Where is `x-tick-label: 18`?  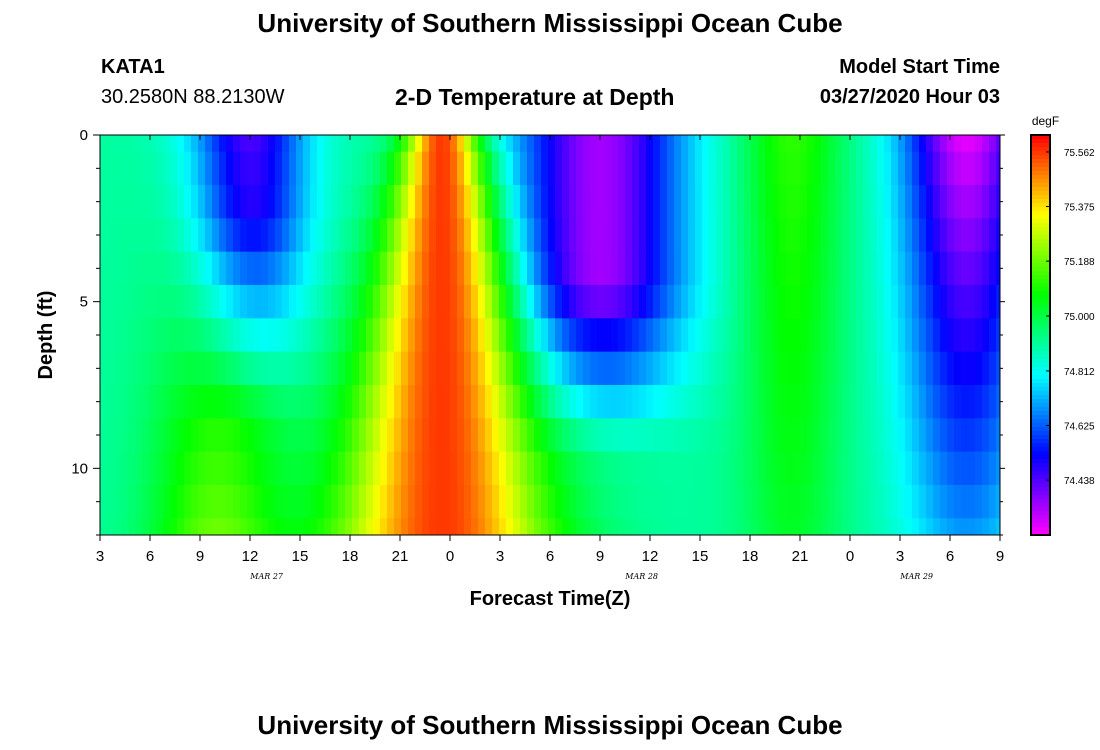 x-tick-label: 18 is located at coordinates (350, 556).